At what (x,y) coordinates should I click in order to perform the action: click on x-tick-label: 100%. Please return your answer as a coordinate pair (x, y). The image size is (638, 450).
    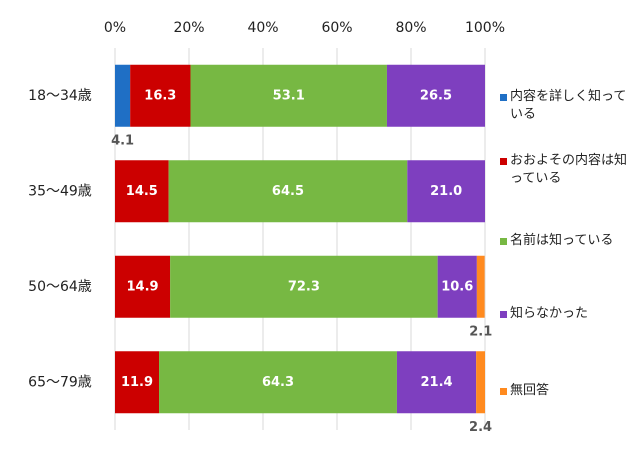
    Looking at the image, I should click on (485, 28).